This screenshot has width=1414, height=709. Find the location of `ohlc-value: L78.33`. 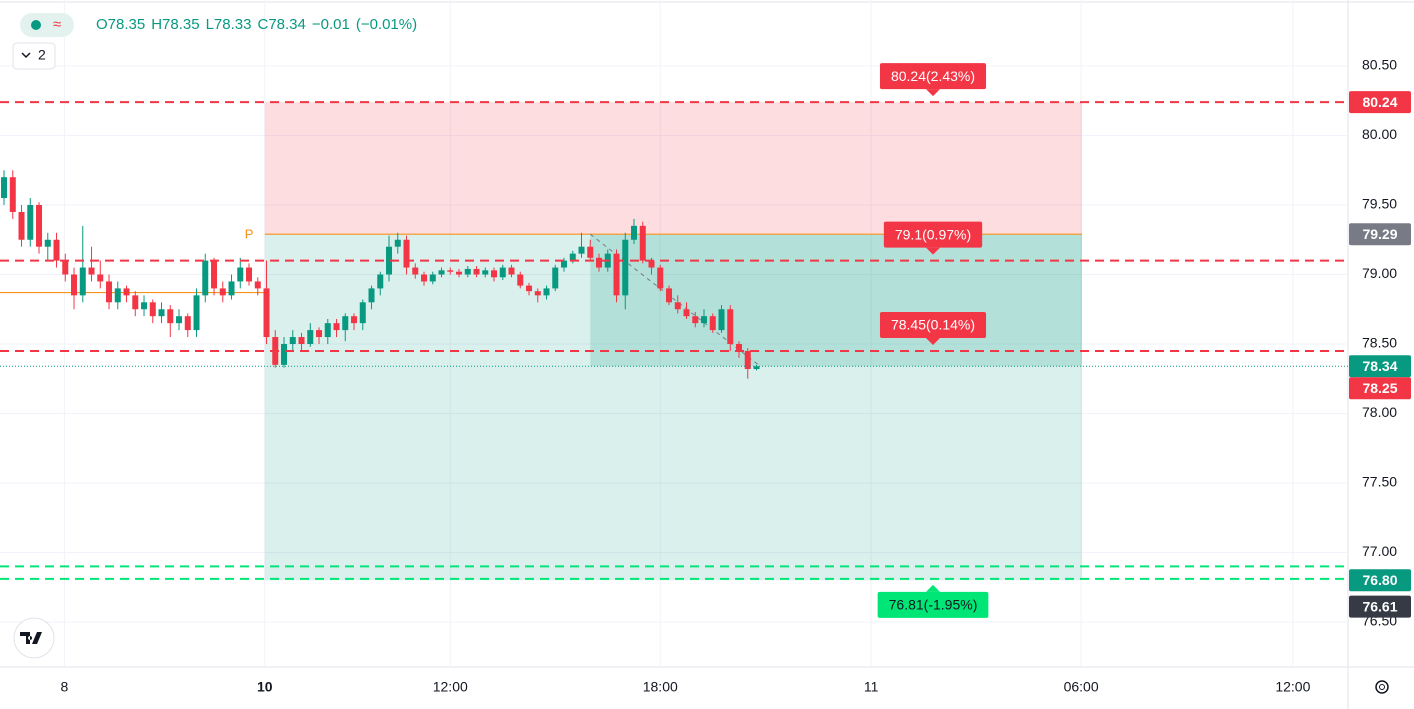

ohlc-value: L78.33 is located at coordinates (229, 24).